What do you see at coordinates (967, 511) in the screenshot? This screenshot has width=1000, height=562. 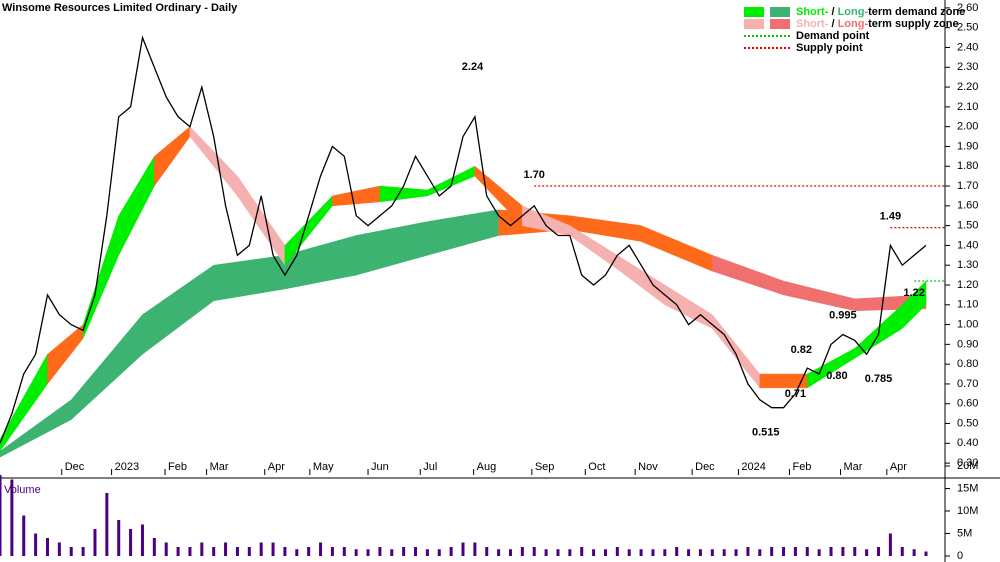 I see `volume-tick-label: 10M` at bounding box center [967, 511].